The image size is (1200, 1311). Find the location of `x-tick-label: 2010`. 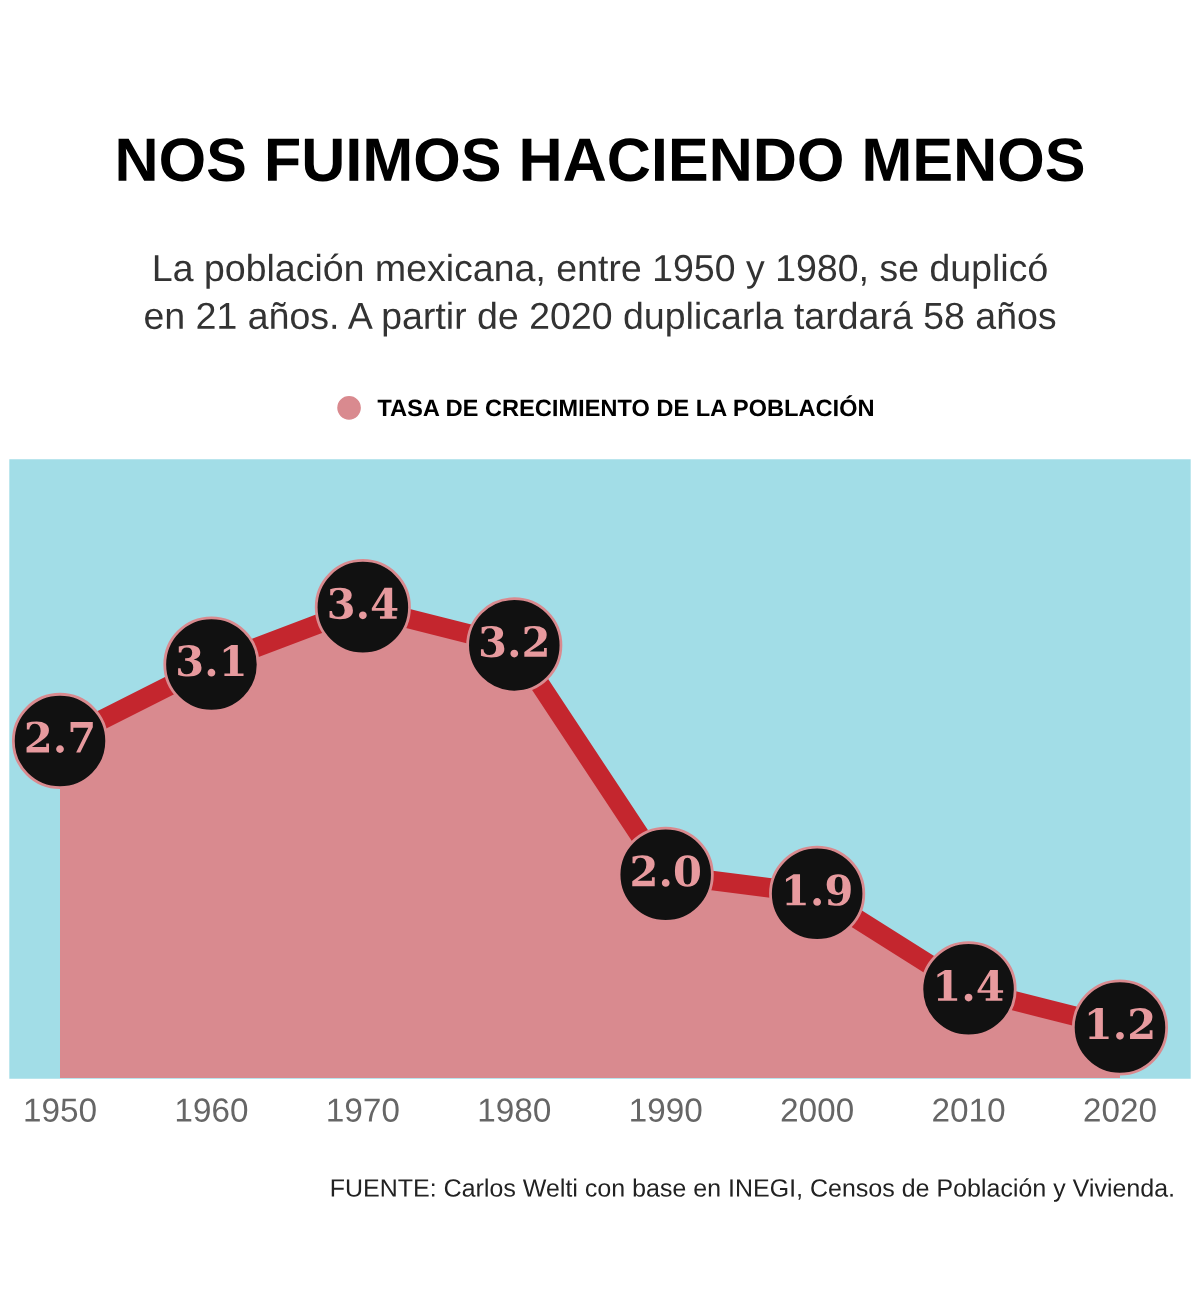

x-tick-label: 2010 is located at coordinates (969, 1110).